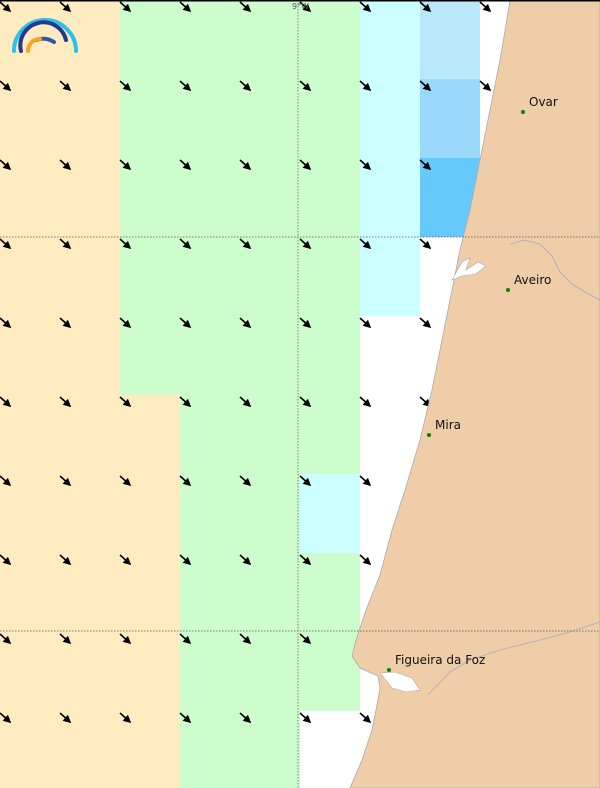 The image size is (600, 788). I want to click on city-label: Mira, so click(448, 425).